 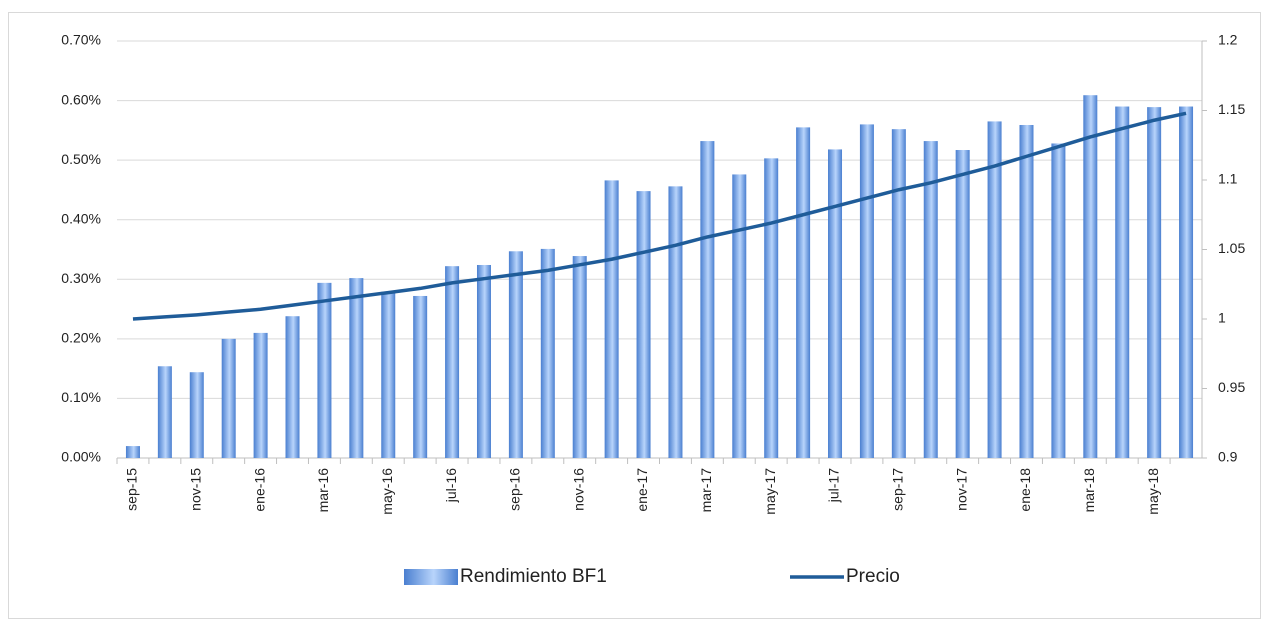 What do you see at coordinates (81, 218) in the screenshot?
I see `y-tick-label: 0.40%` at bounding box center [81, 218].